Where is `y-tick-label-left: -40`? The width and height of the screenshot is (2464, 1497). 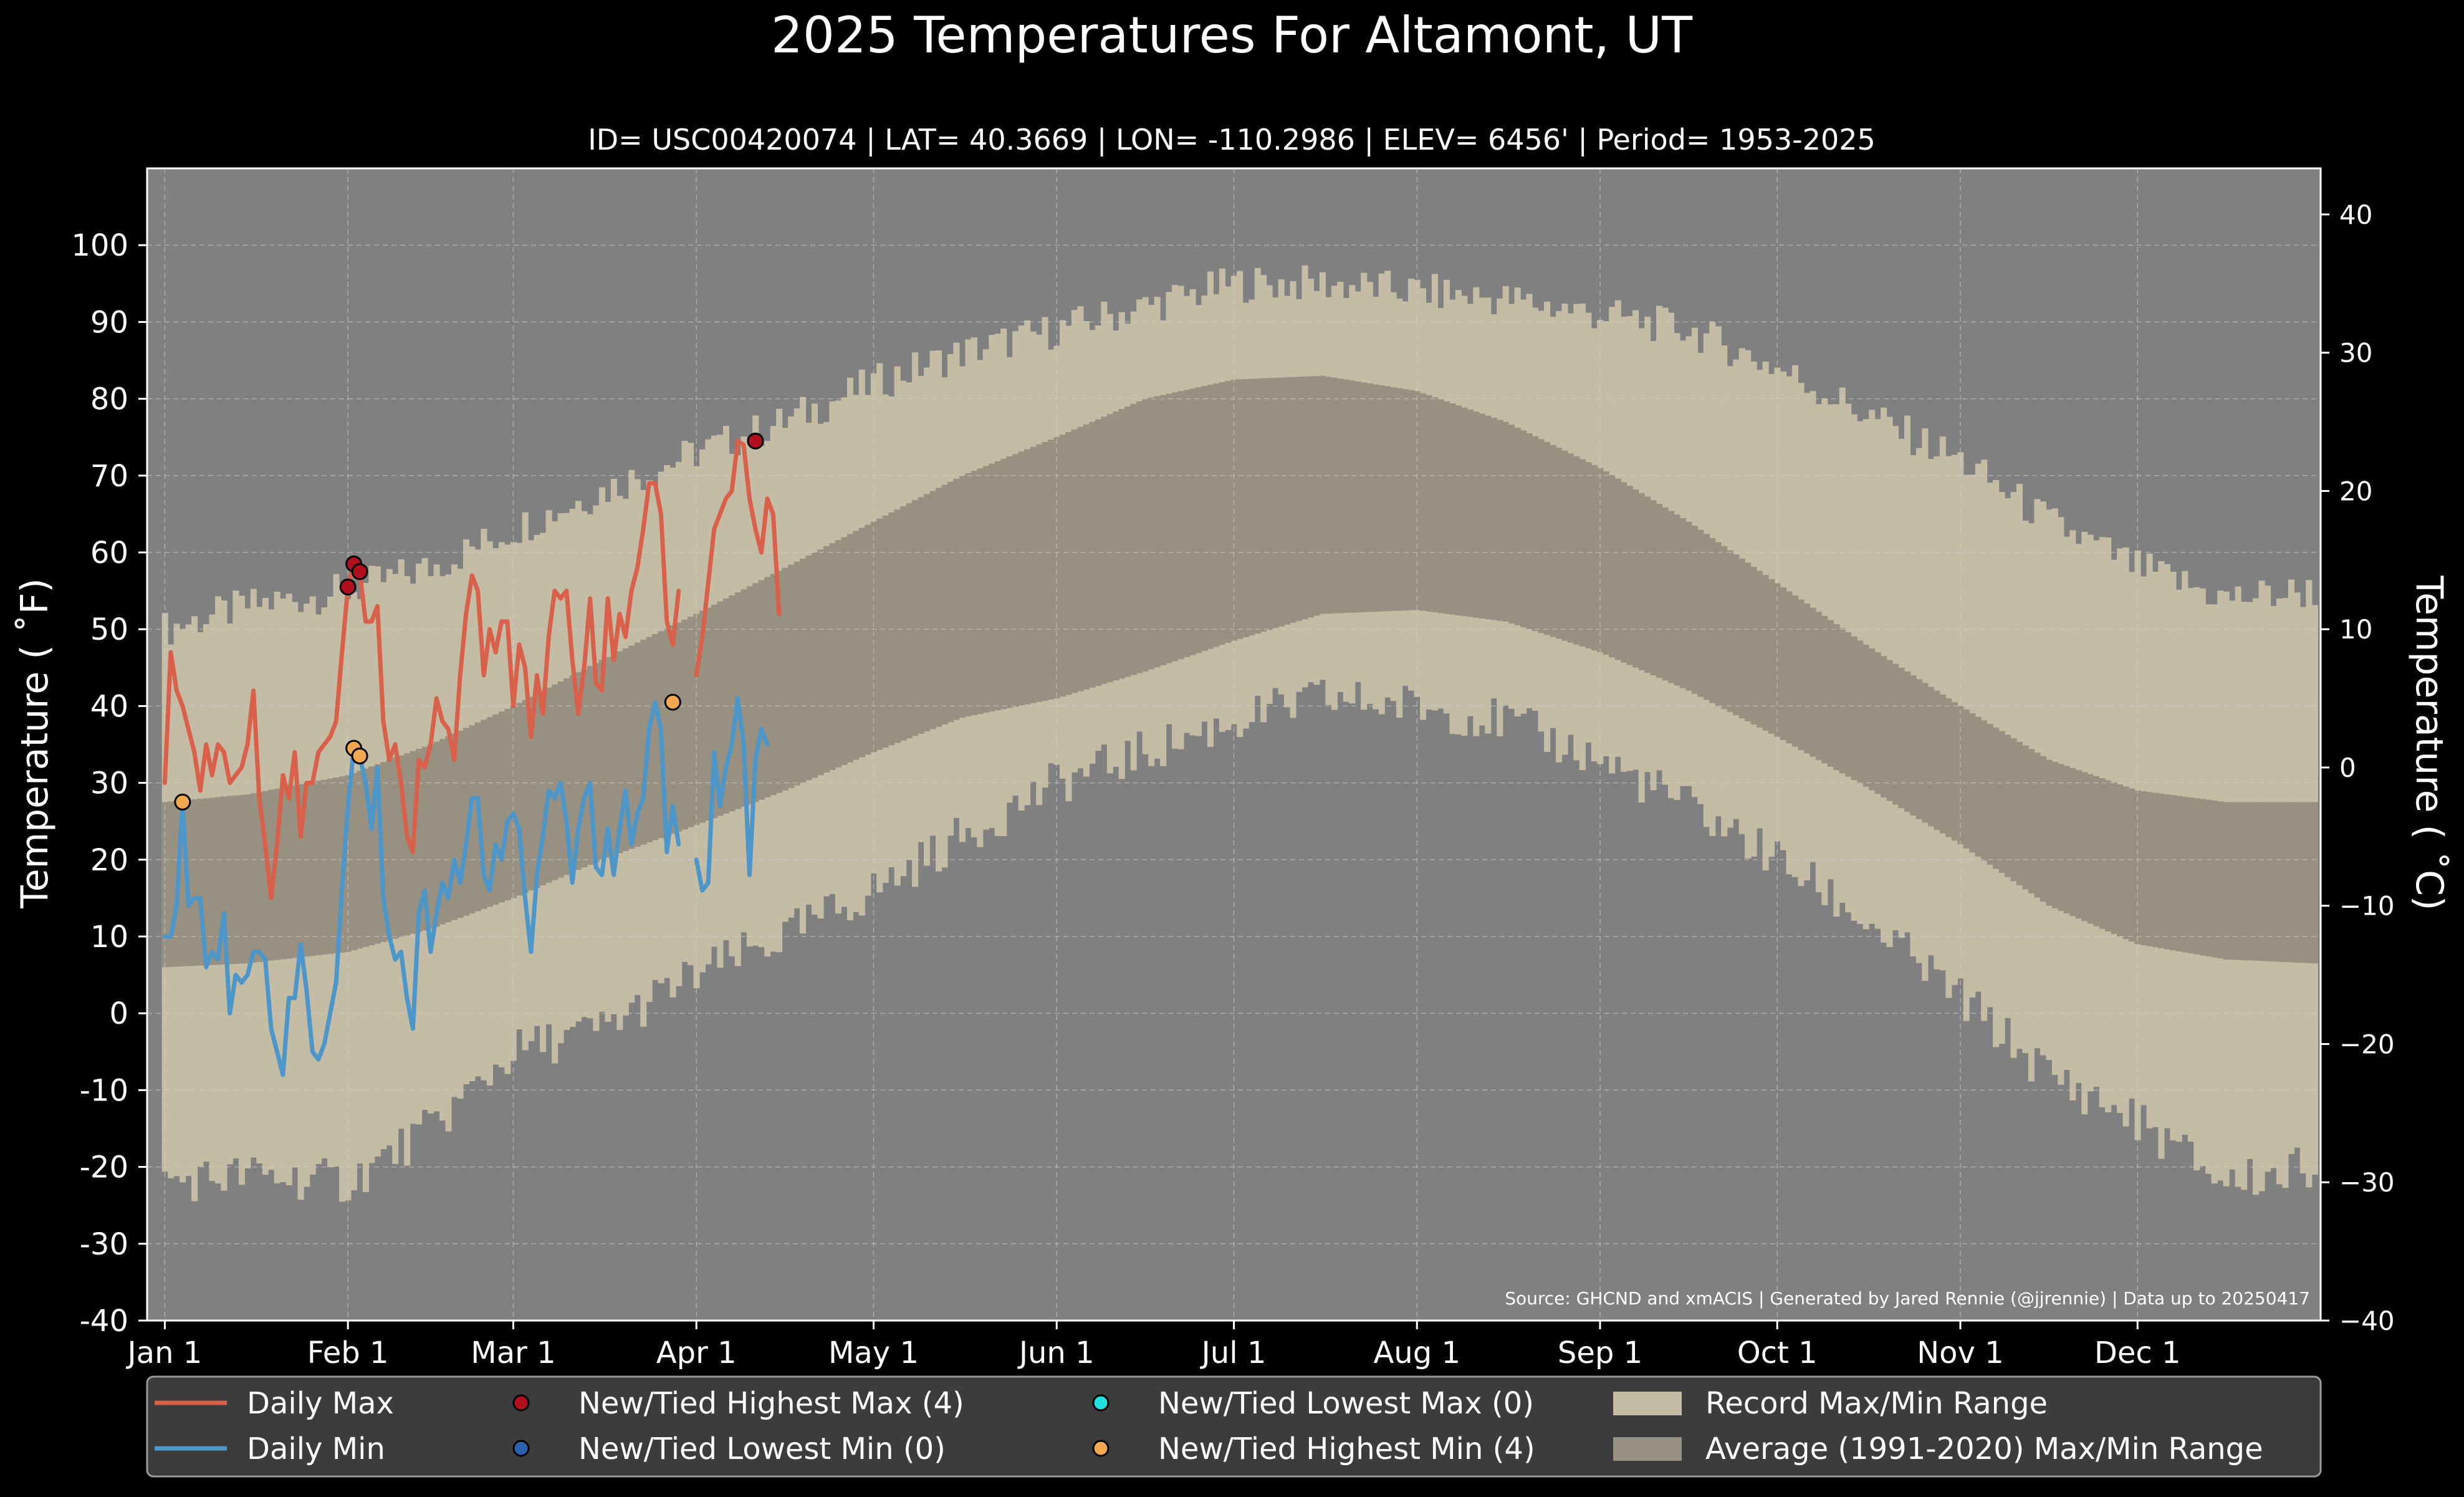
y-tick-label-left: -40 is located at coordinates (104, 1321).